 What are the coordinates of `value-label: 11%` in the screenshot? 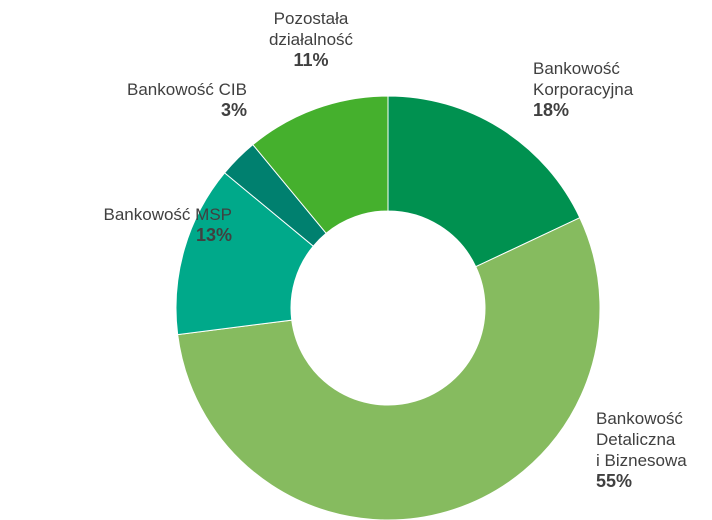 It's located at (311, 60).